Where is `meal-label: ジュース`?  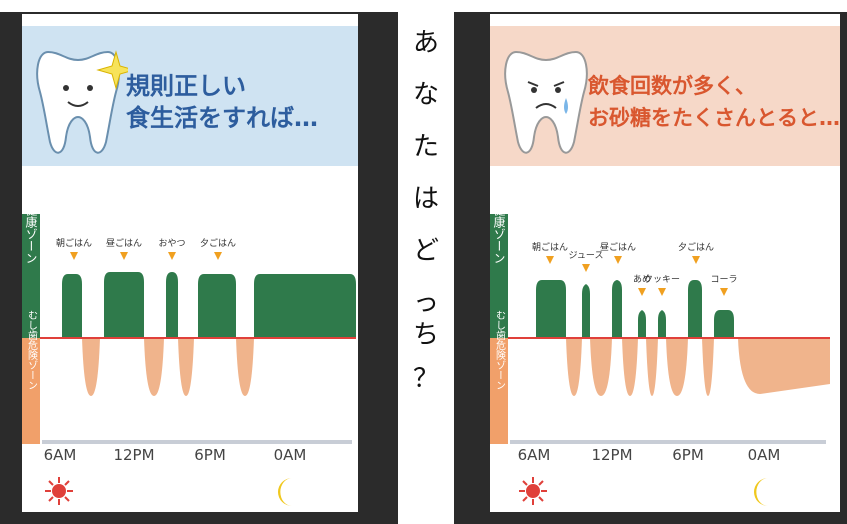
meal-label: ジュース is located at coordinates (586, 256).